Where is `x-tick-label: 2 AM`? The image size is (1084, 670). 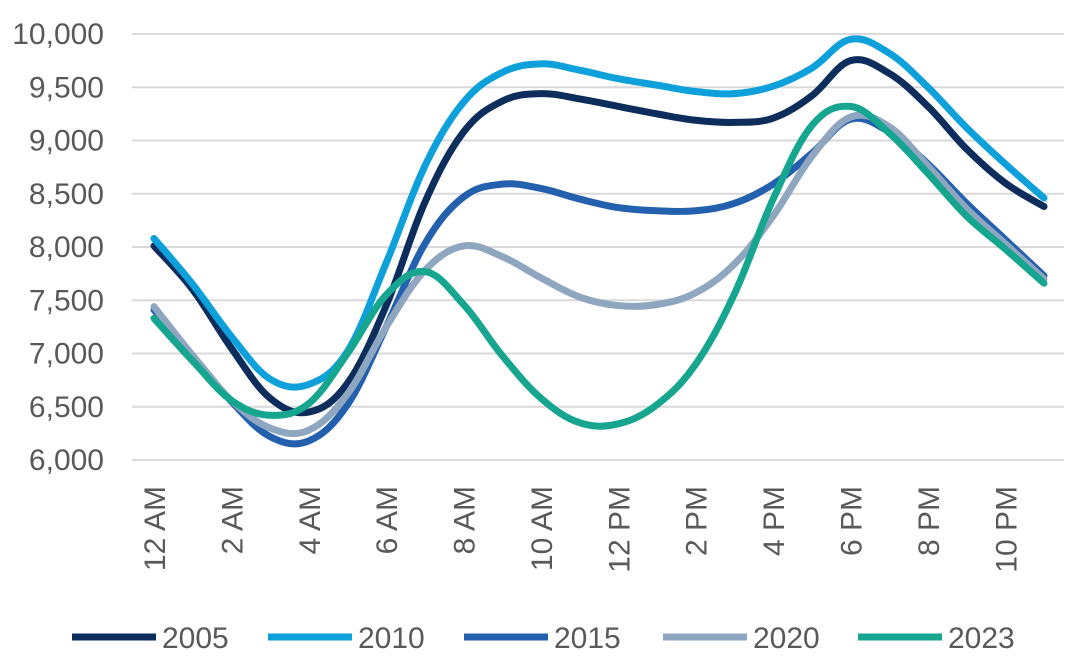 x-tick-label: 2 AM is located at coordinates (232, 520).